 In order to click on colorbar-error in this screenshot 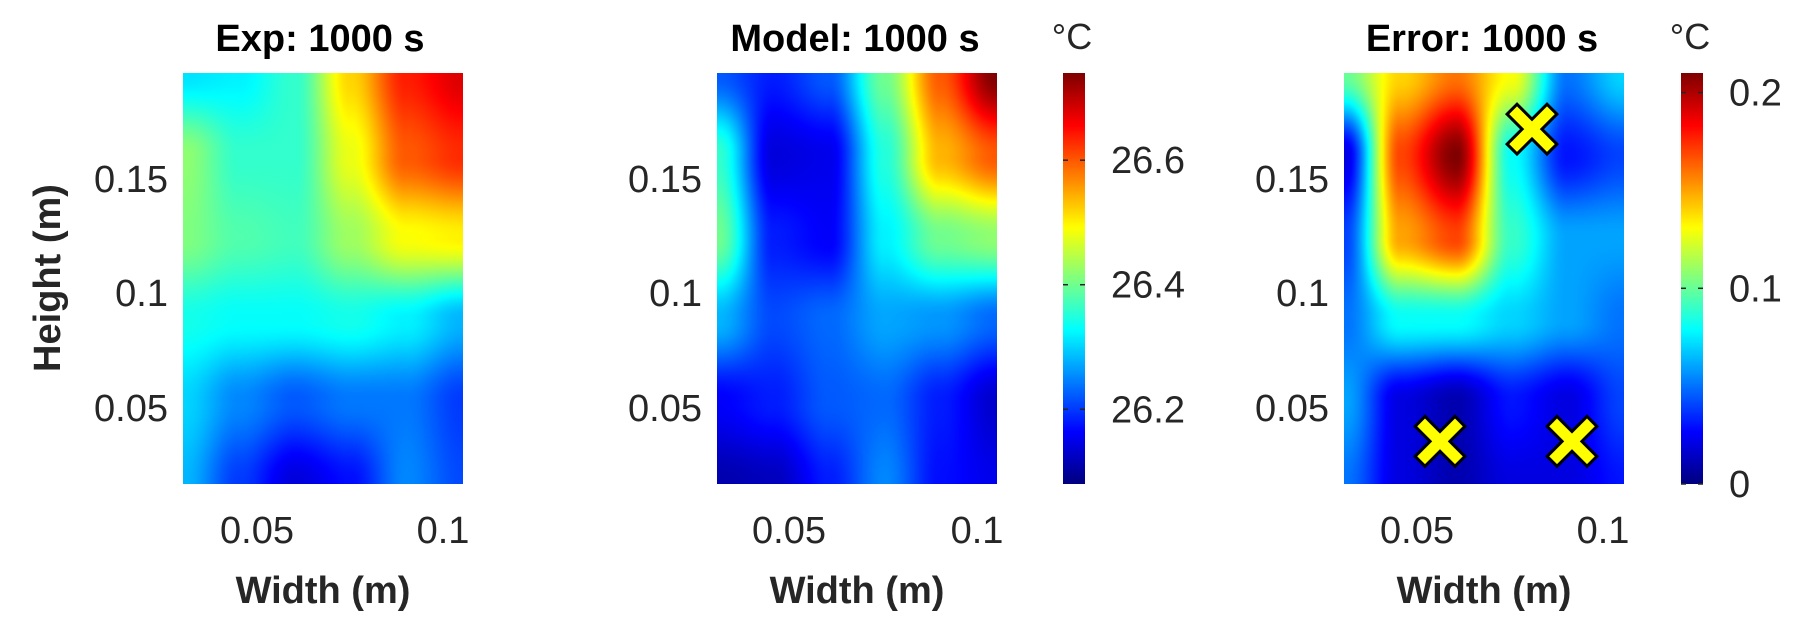, I will do `click(1692, 278)`.